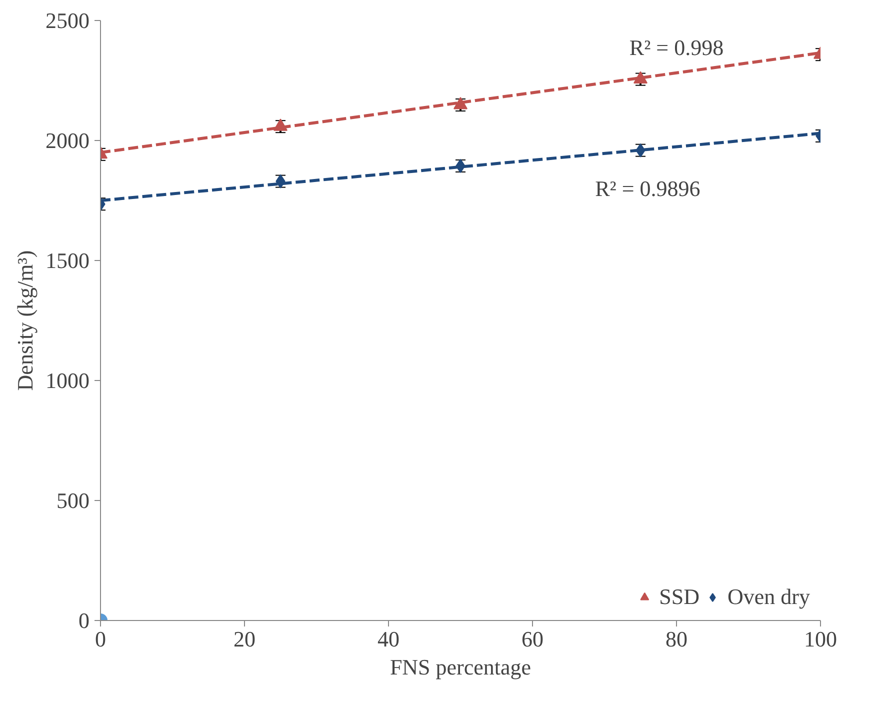 The image size is (885, 706). What do you see at coordinates (68, 260) in the screenshot?
I see `y-tick-label: 1500` at bounding box center [68, 260].